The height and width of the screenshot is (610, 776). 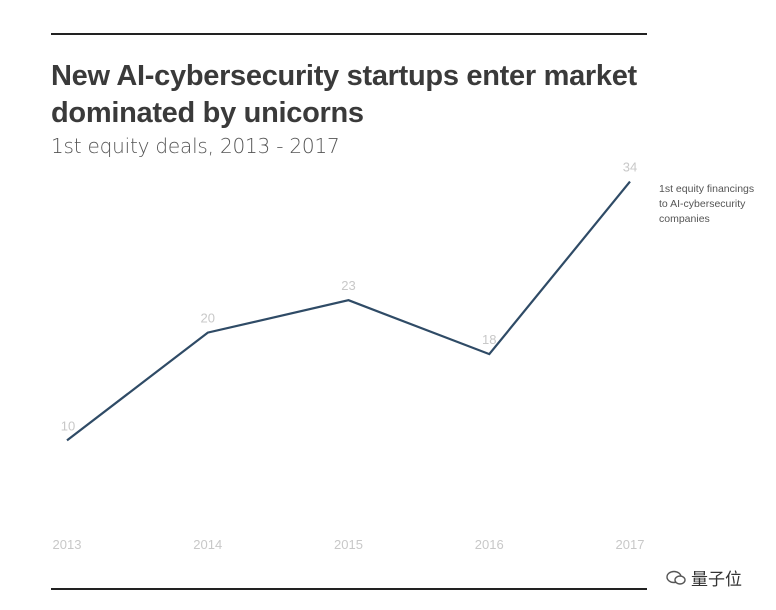 What do you see at coordinates (207, 544) in the screenshot?
I see `x-tick-label: 2014` at bounding box center [207, 544].